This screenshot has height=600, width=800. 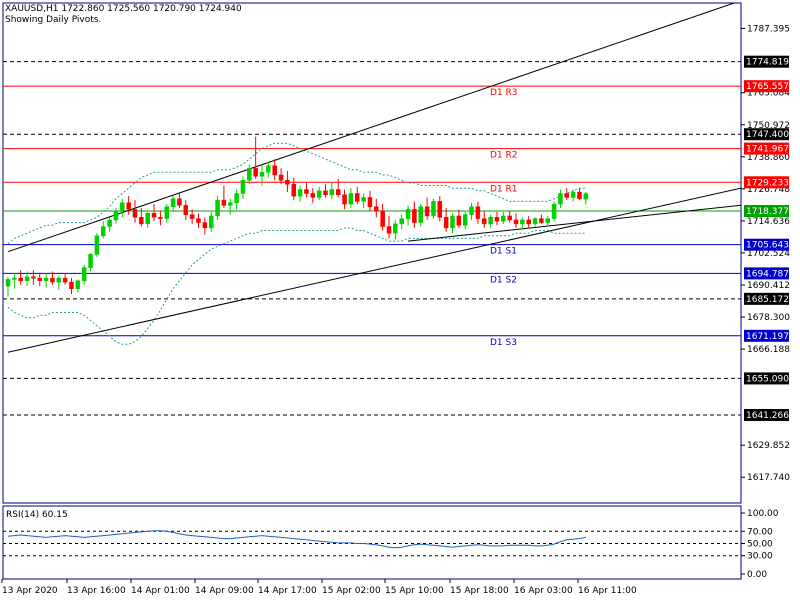 I want to click on axis-price-box: 1671.197, so click(x=766, y=335).